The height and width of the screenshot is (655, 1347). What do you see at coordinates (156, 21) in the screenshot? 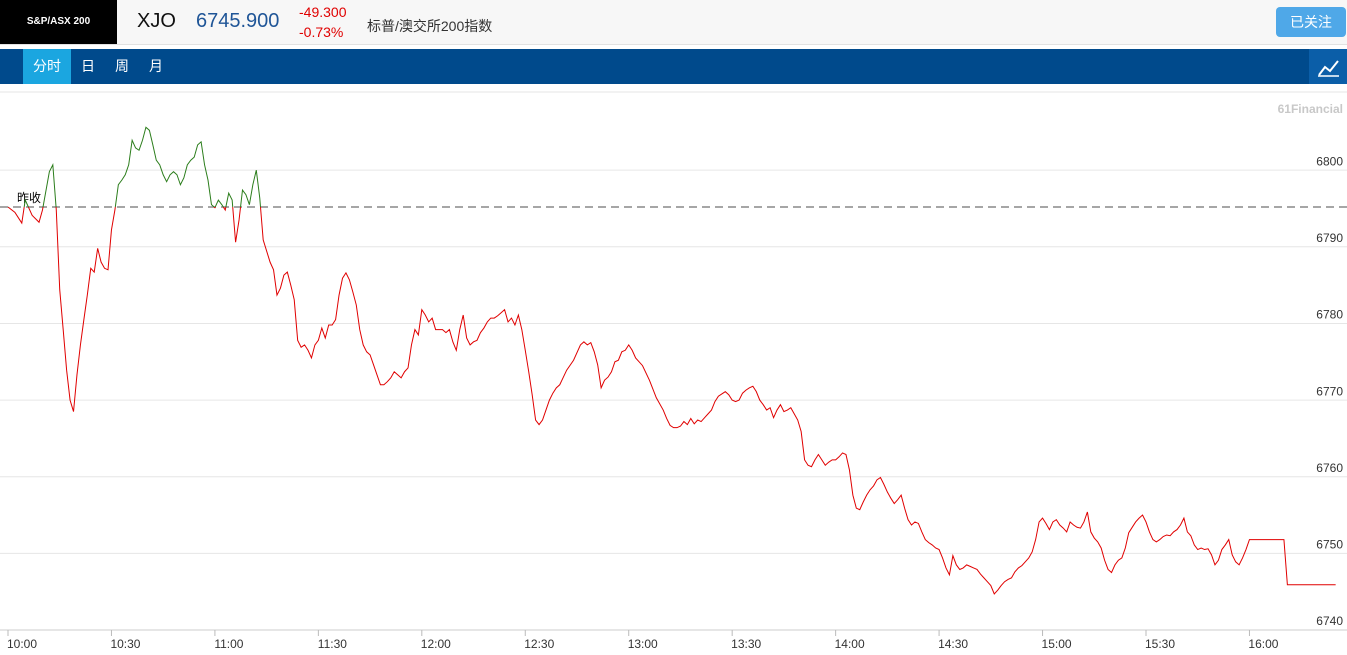
I see `symbol: XJO` at bounding box center [156, 21].